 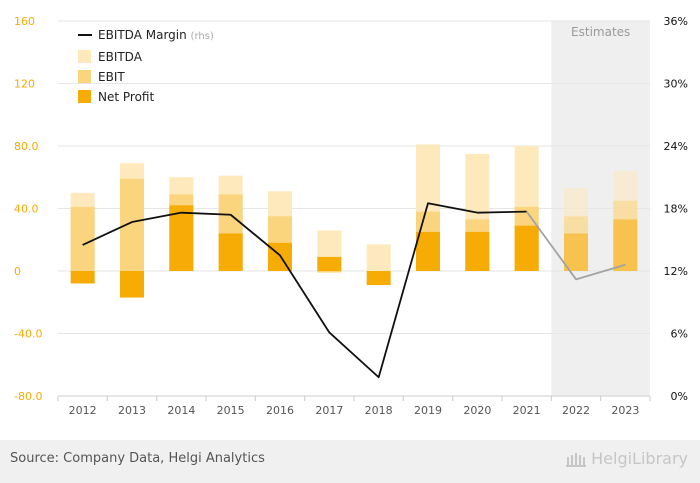 I want to click on legend-rhs-note: (rhs), so click(x=202, y=36).